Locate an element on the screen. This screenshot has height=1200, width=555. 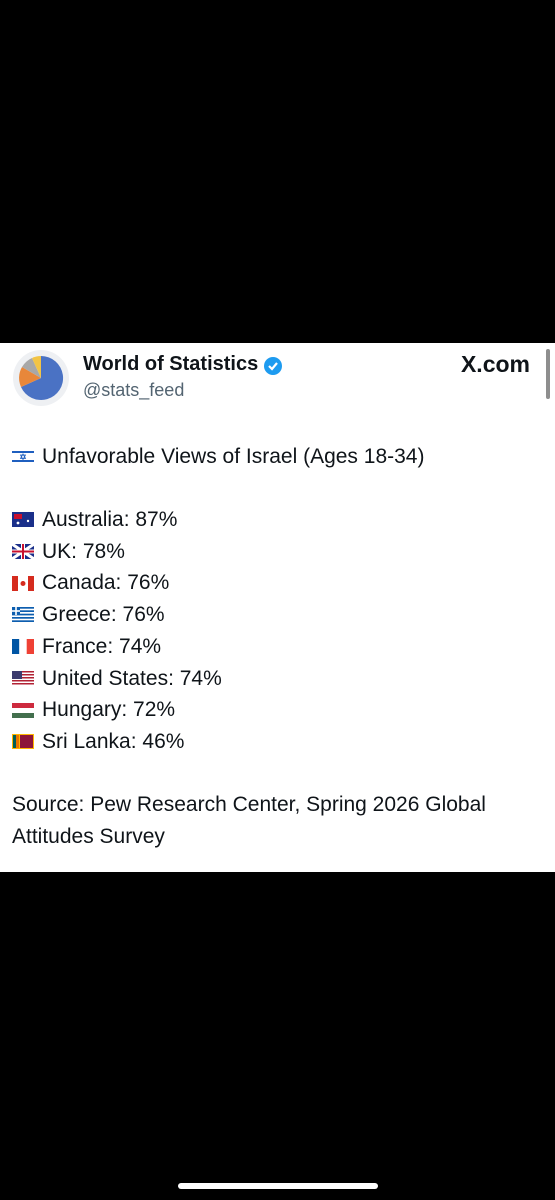
post-title: Unfavorable Views of Israel (Ages 18-34) is located at coordinates (233, 456).